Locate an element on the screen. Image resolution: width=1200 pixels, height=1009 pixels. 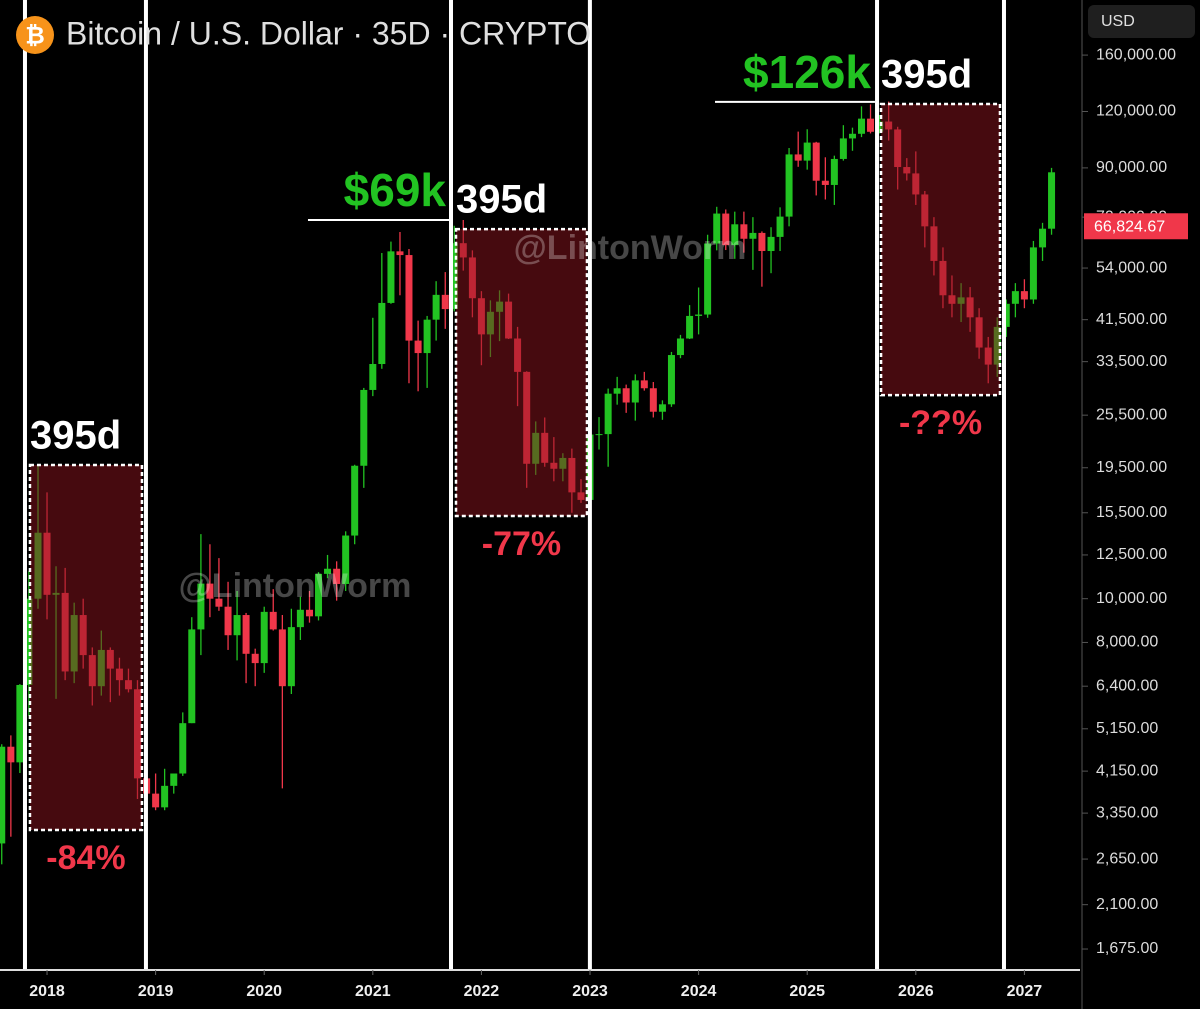
peak-label: $69k is located at coordinates (395, 190).